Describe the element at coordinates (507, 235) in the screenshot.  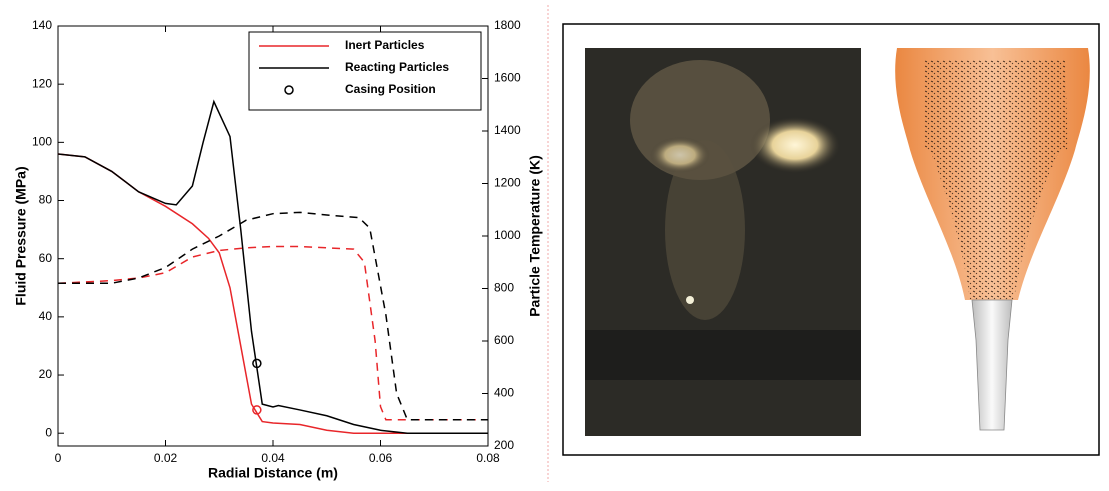
I see `y2-tick-label: 1000` at that location.